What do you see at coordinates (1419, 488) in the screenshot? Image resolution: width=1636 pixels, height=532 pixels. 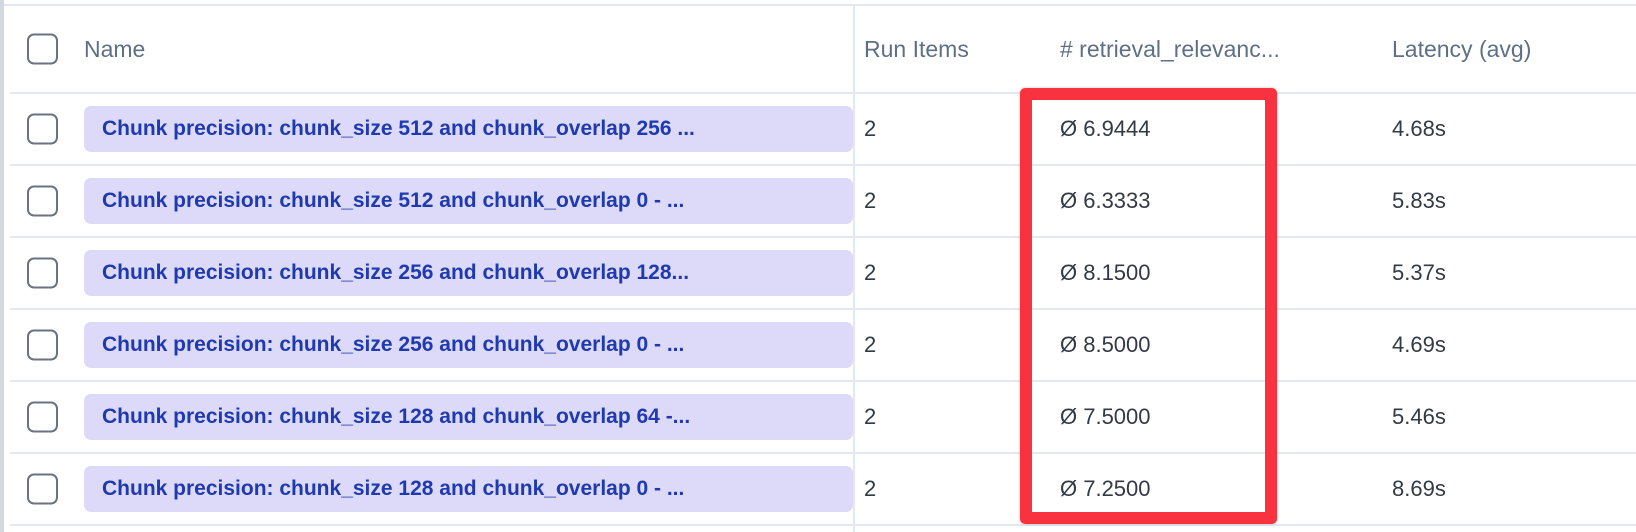 I see `latency-cell: 8.69s` at bounding box center [1419, 488].